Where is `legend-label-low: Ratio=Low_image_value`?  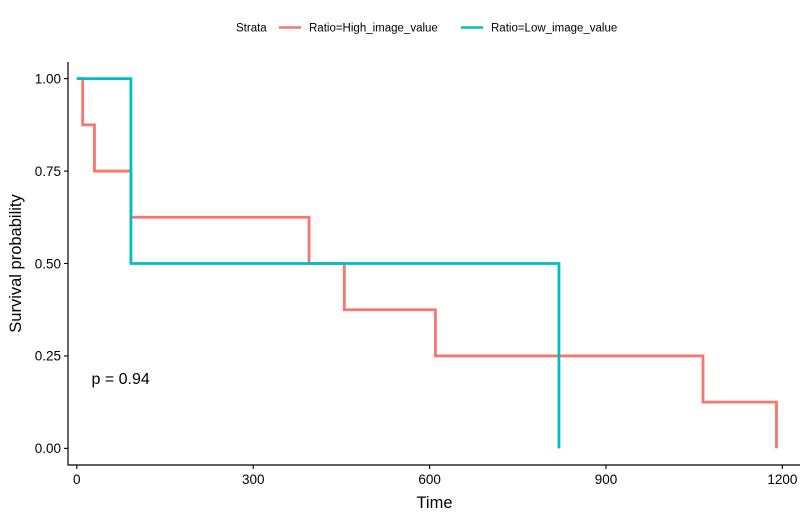 legend-label-low: Ratio=Low_image_value is located at coordinates (554, 29).